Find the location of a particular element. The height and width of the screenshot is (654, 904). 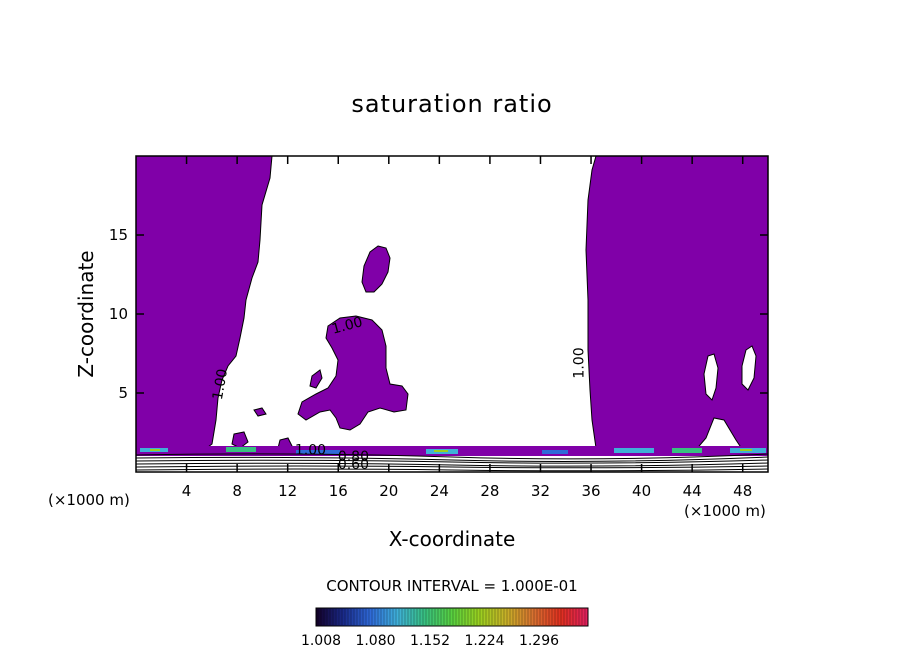

right-supersaturated-region is located at coordinates (676, 304).